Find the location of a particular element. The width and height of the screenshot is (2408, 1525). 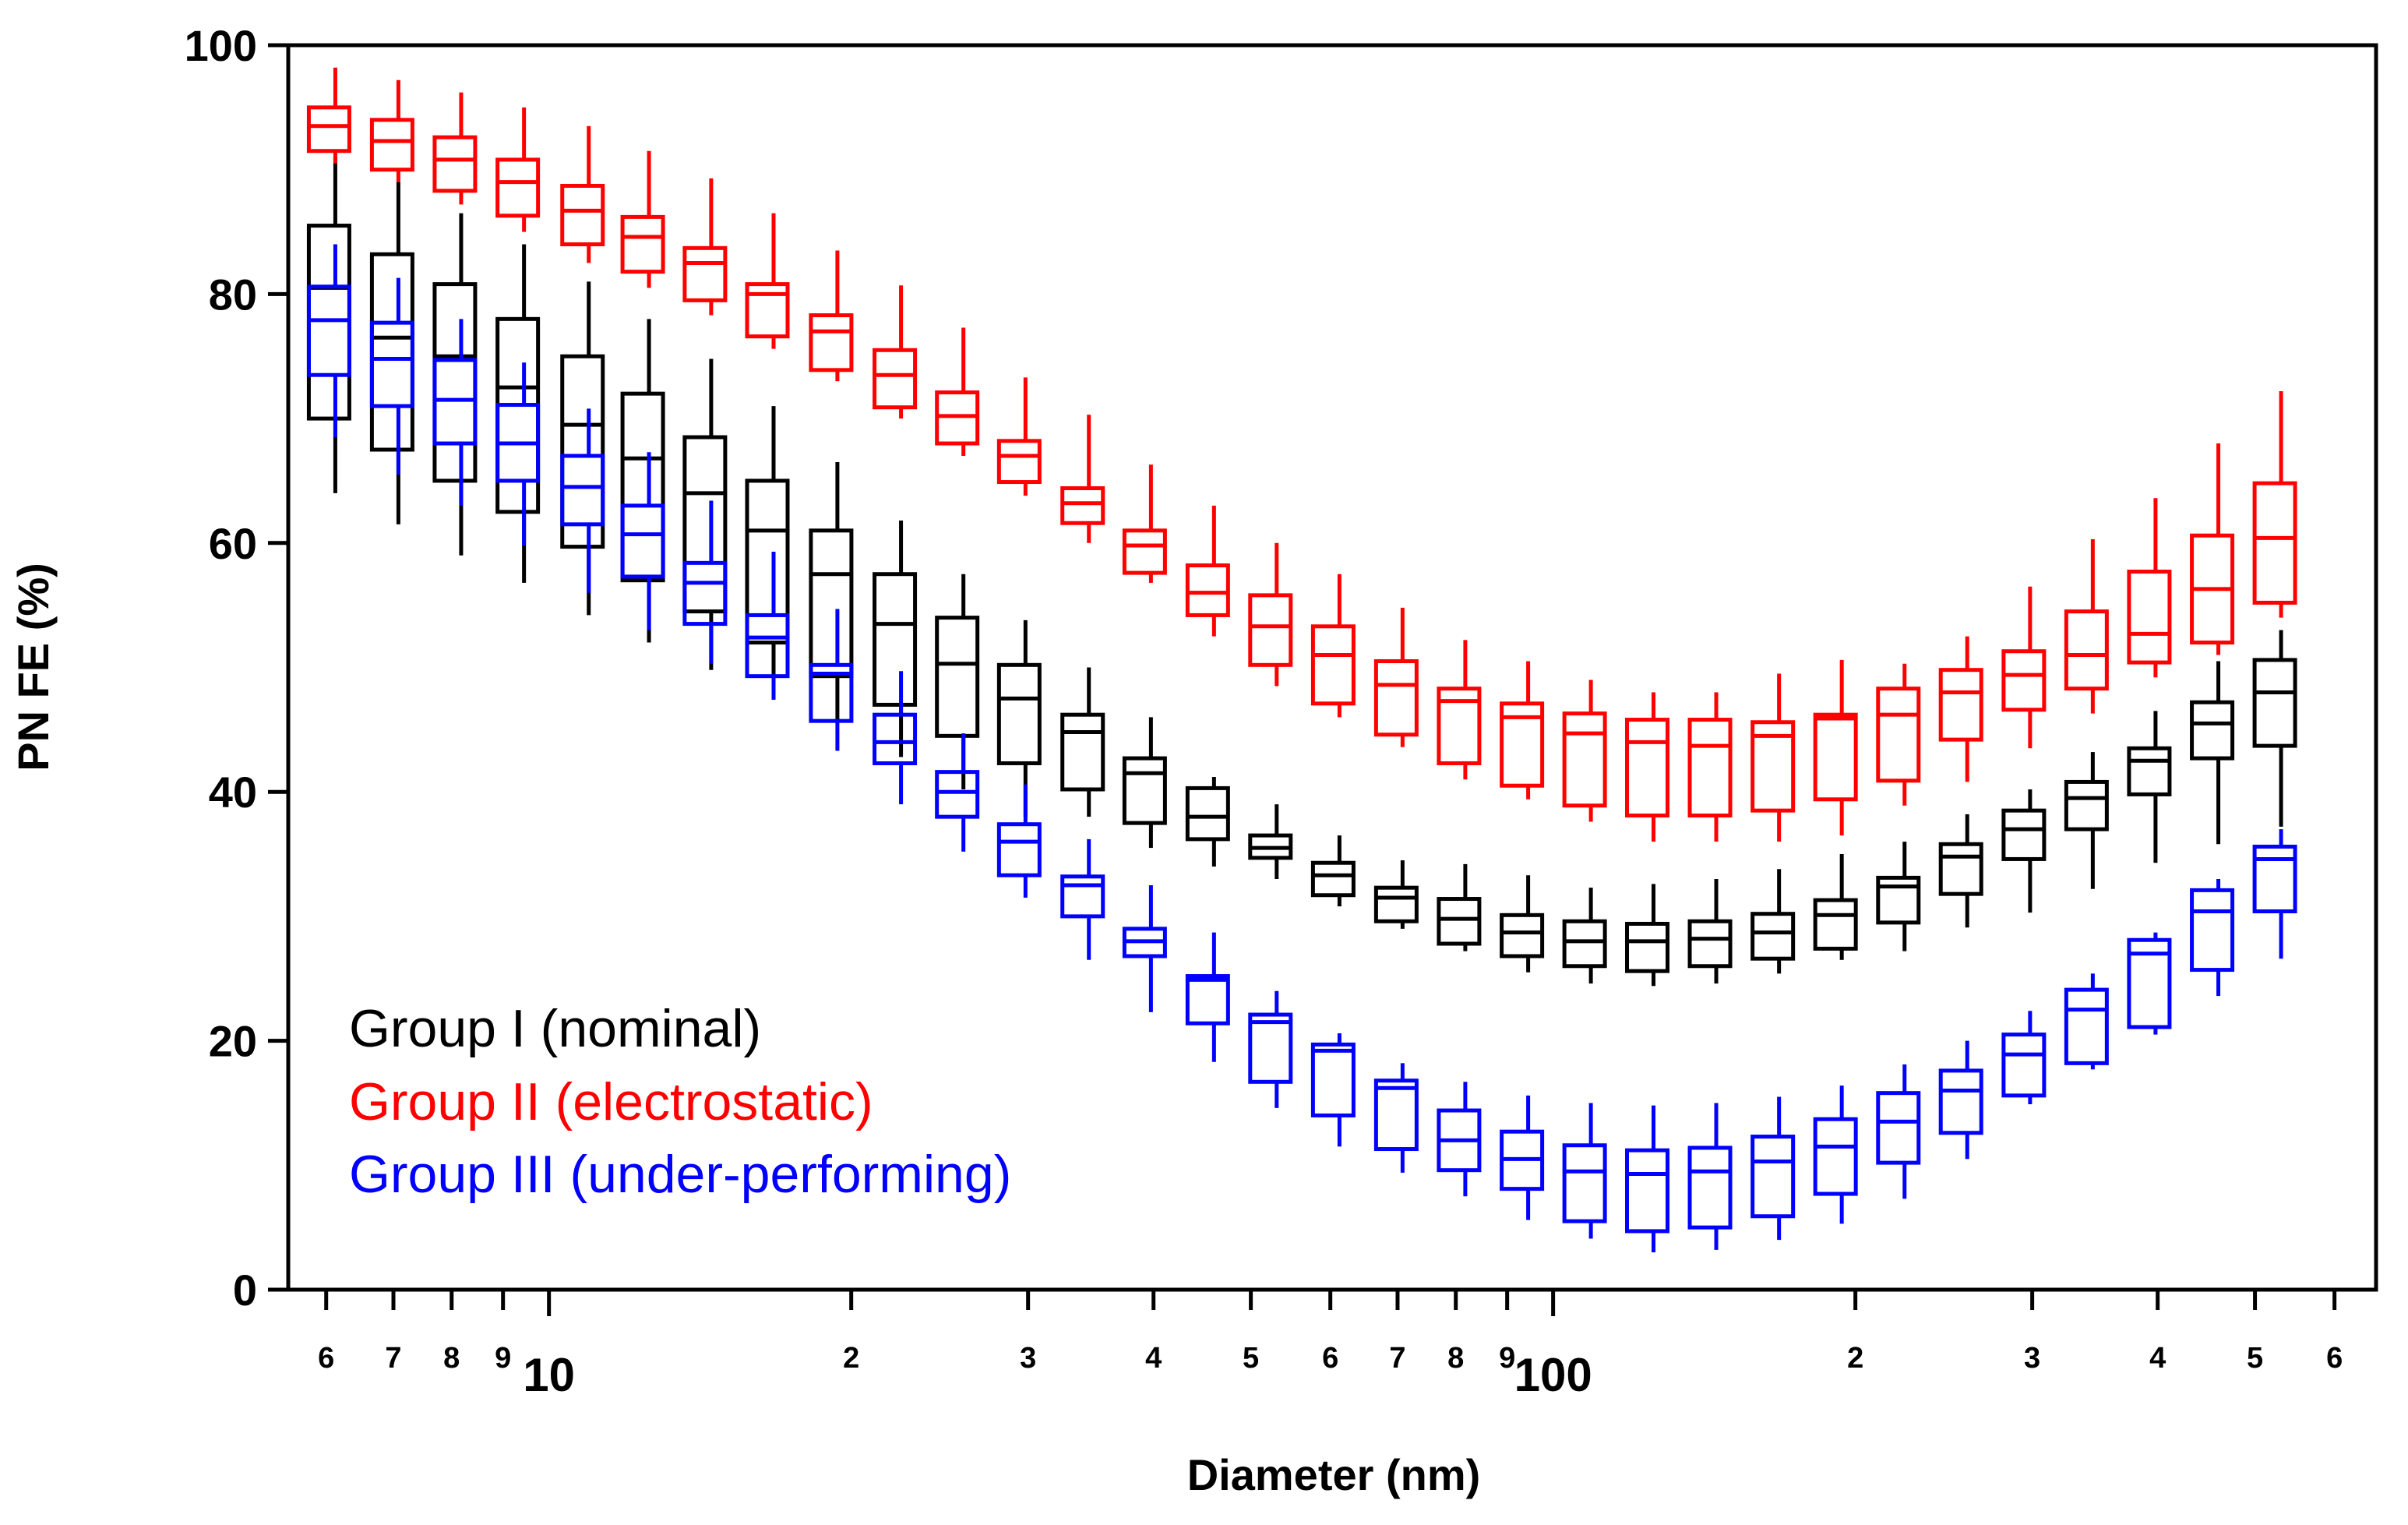

y-tick-label-20: 20 is located at coordinates (233, 1041).